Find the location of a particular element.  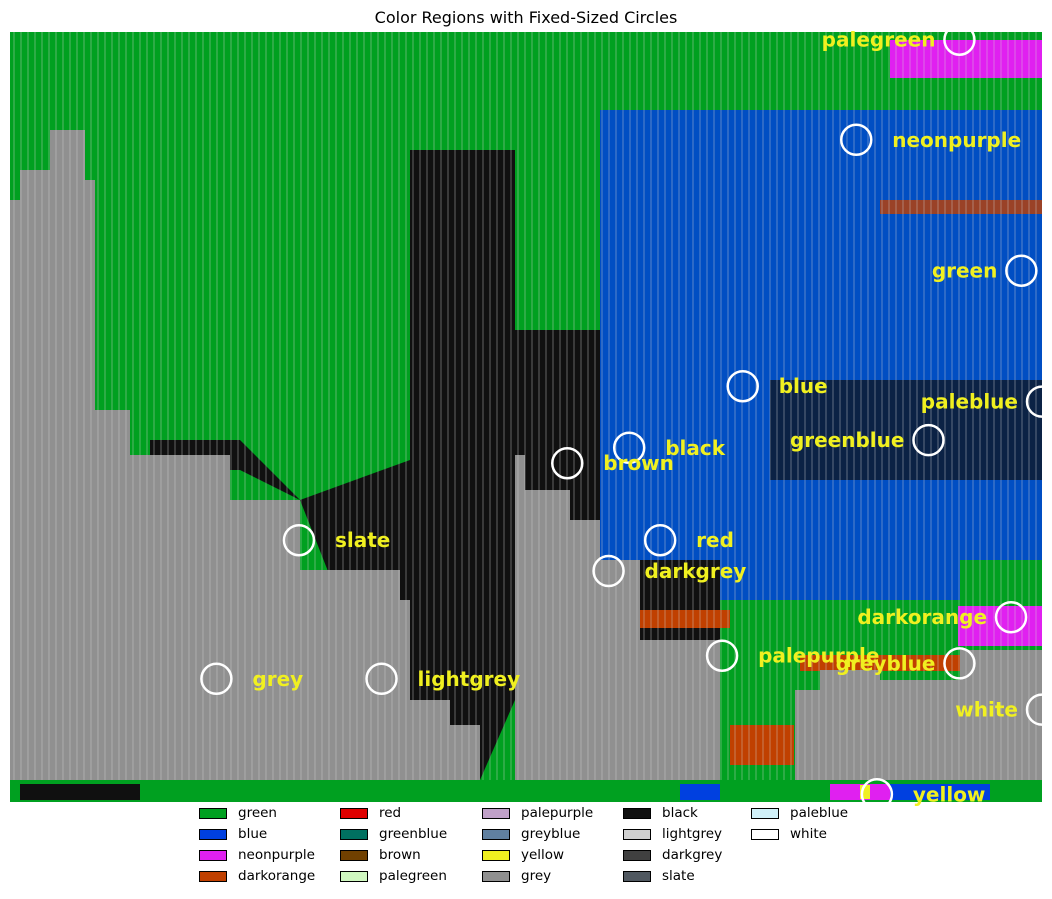

legend-item-greyblue: greyblue is located at coordinates (531, 834).